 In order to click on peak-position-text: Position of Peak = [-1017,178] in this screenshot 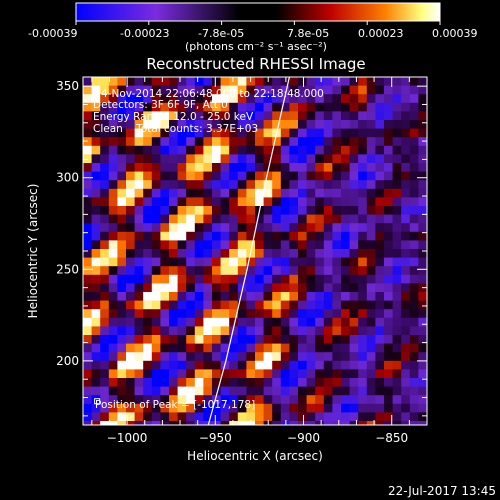, I will do `click(175, 405)`.